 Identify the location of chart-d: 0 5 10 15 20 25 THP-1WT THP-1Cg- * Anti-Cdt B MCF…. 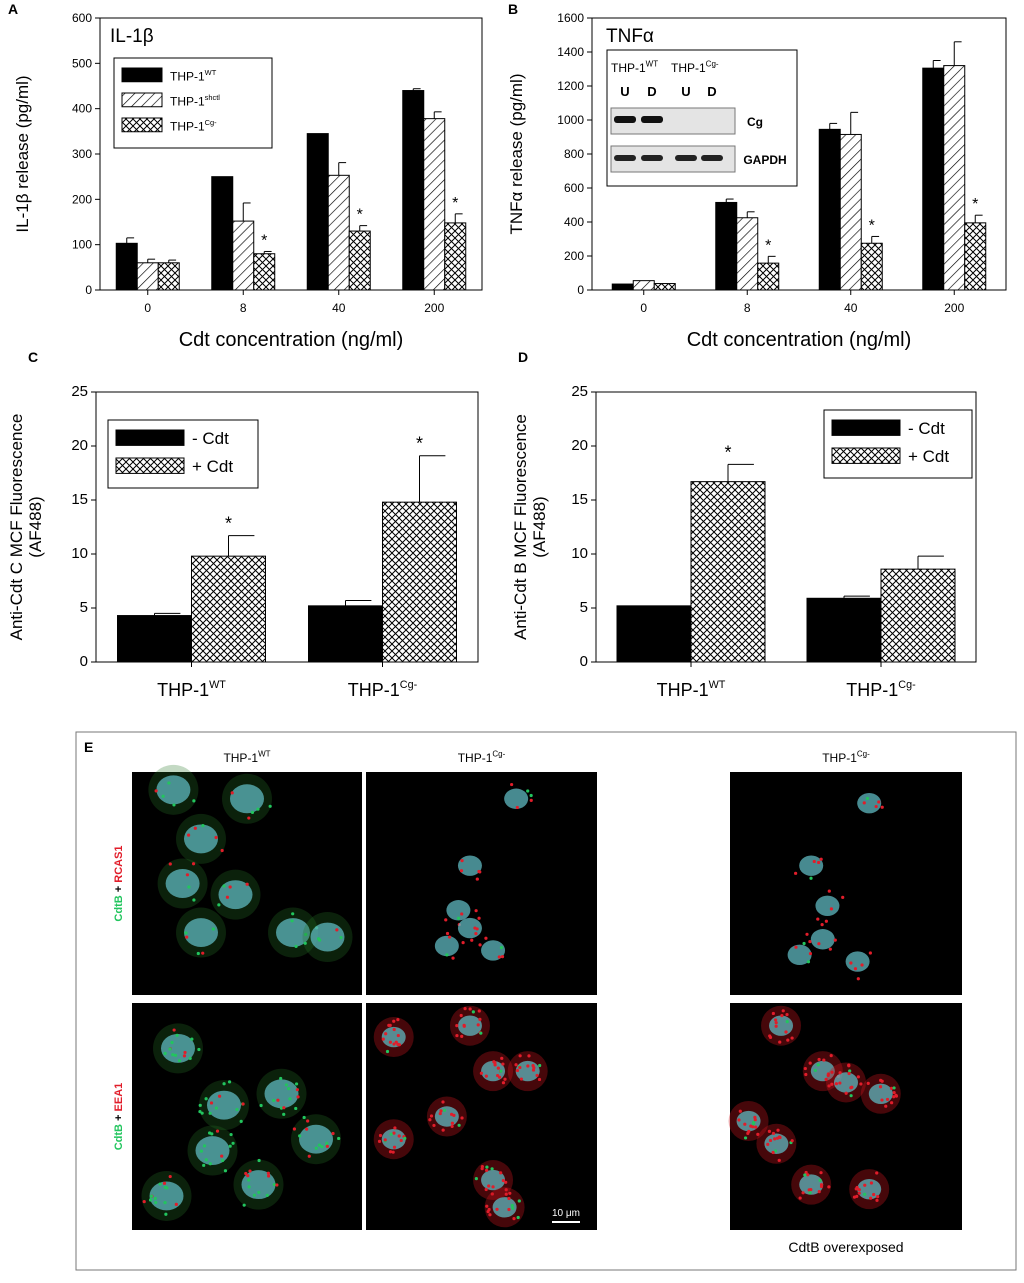
(744, 541).